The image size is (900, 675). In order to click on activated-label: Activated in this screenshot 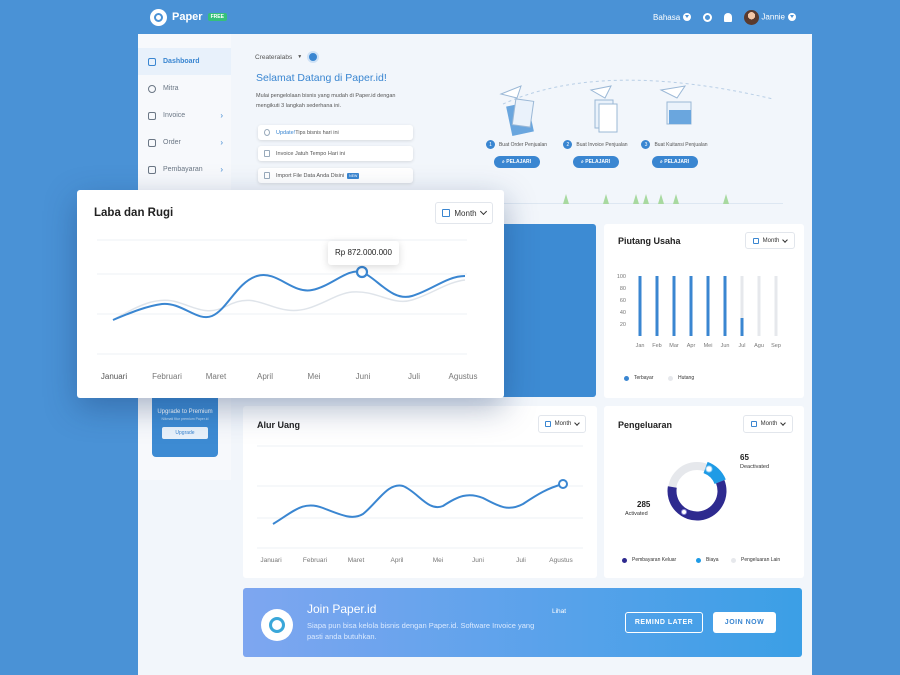, I will do `click(636, 514)`.